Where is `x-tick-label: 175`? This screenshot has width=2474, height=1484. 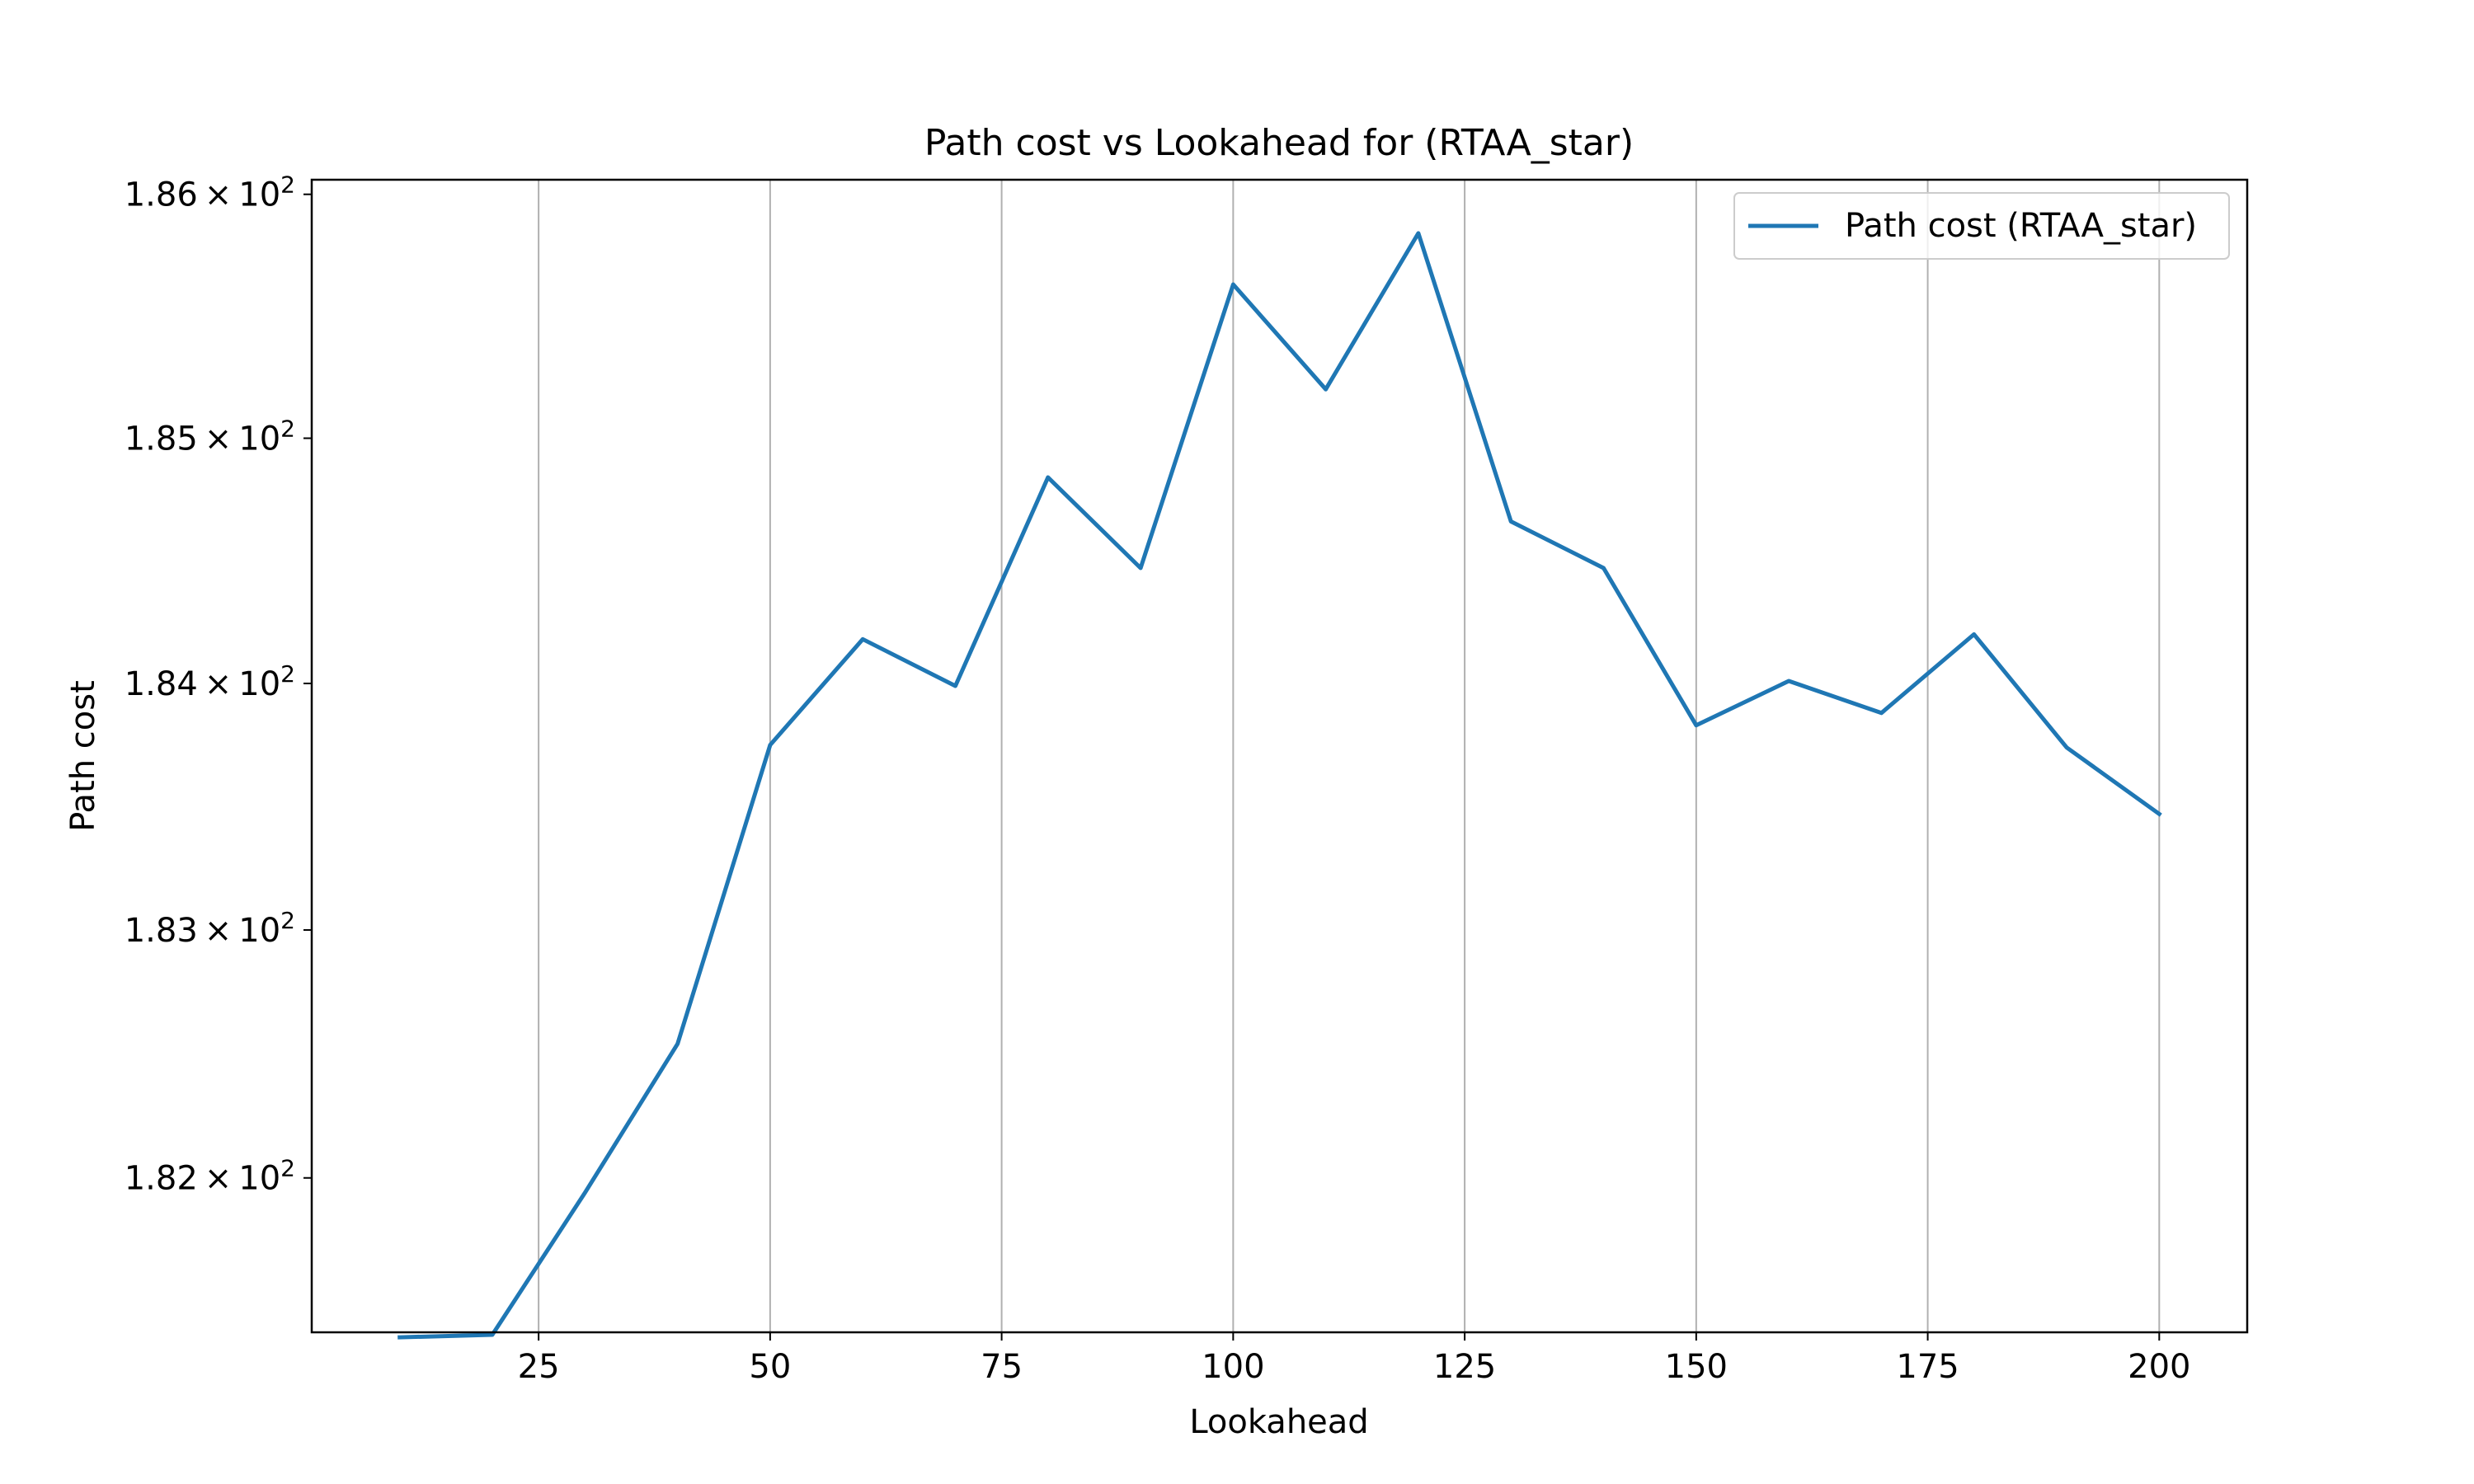
x-tick-label: 175 is located at coordinates (1927, 1367).